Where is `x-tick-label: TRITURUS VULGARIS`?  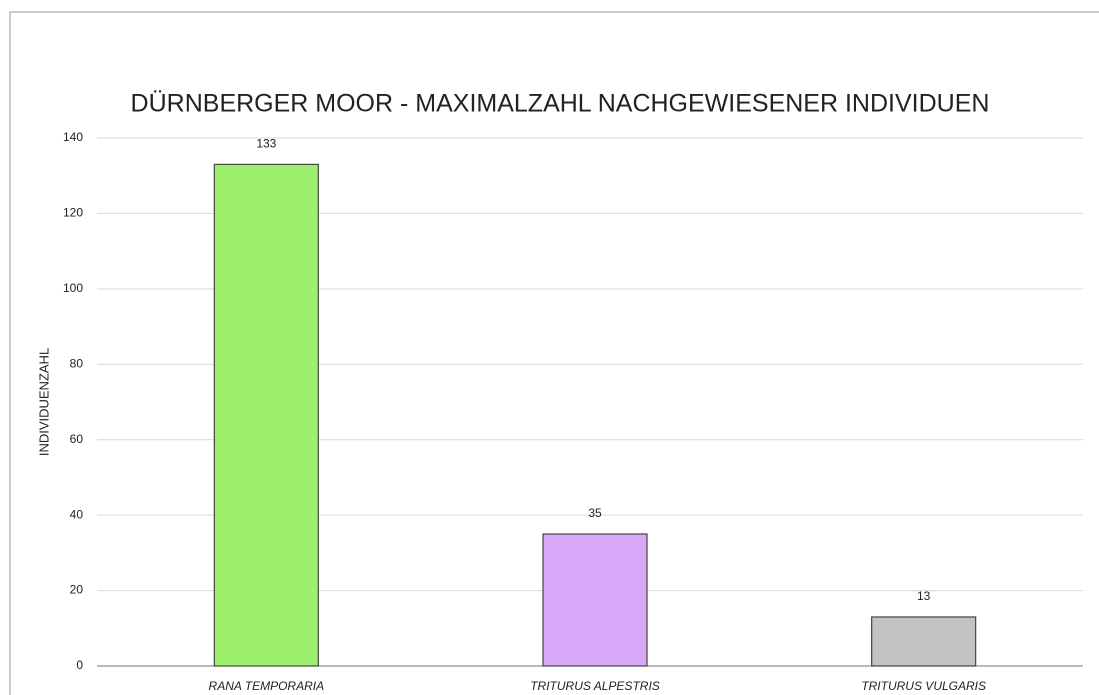 x-tick-label: TRITURUS VULGARIS is located at coordinates (923, 686).